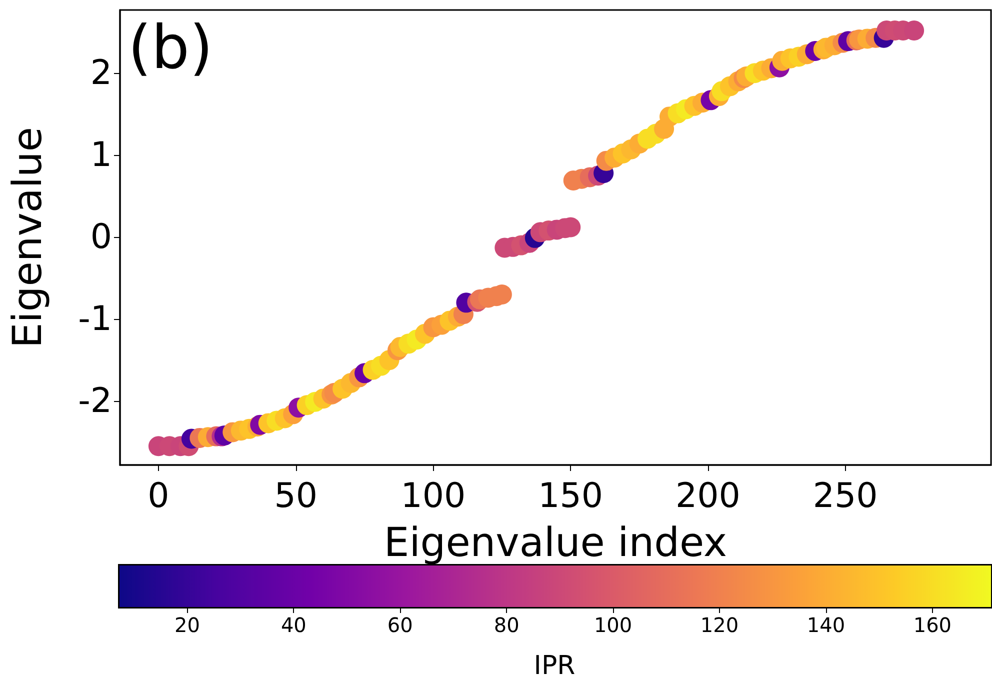  What do you see at coordinates (187, 625) in the screenshot?
I see `color-bar-label: 20` at bounding box center [187, 625].